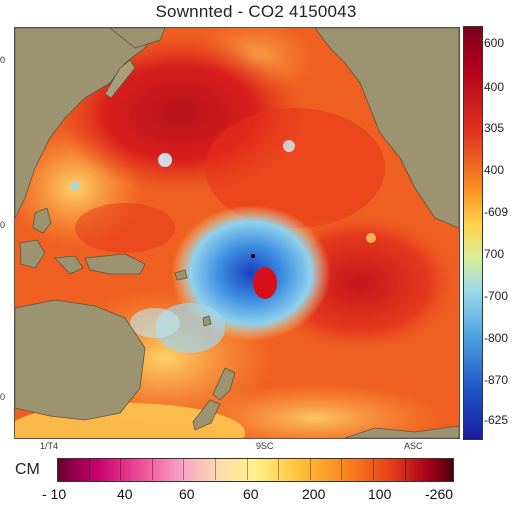 The image size is (512, 512). Describe the element at coordinates (473, 233) in the screenshot. I see `vertical-colorbar` at that location.